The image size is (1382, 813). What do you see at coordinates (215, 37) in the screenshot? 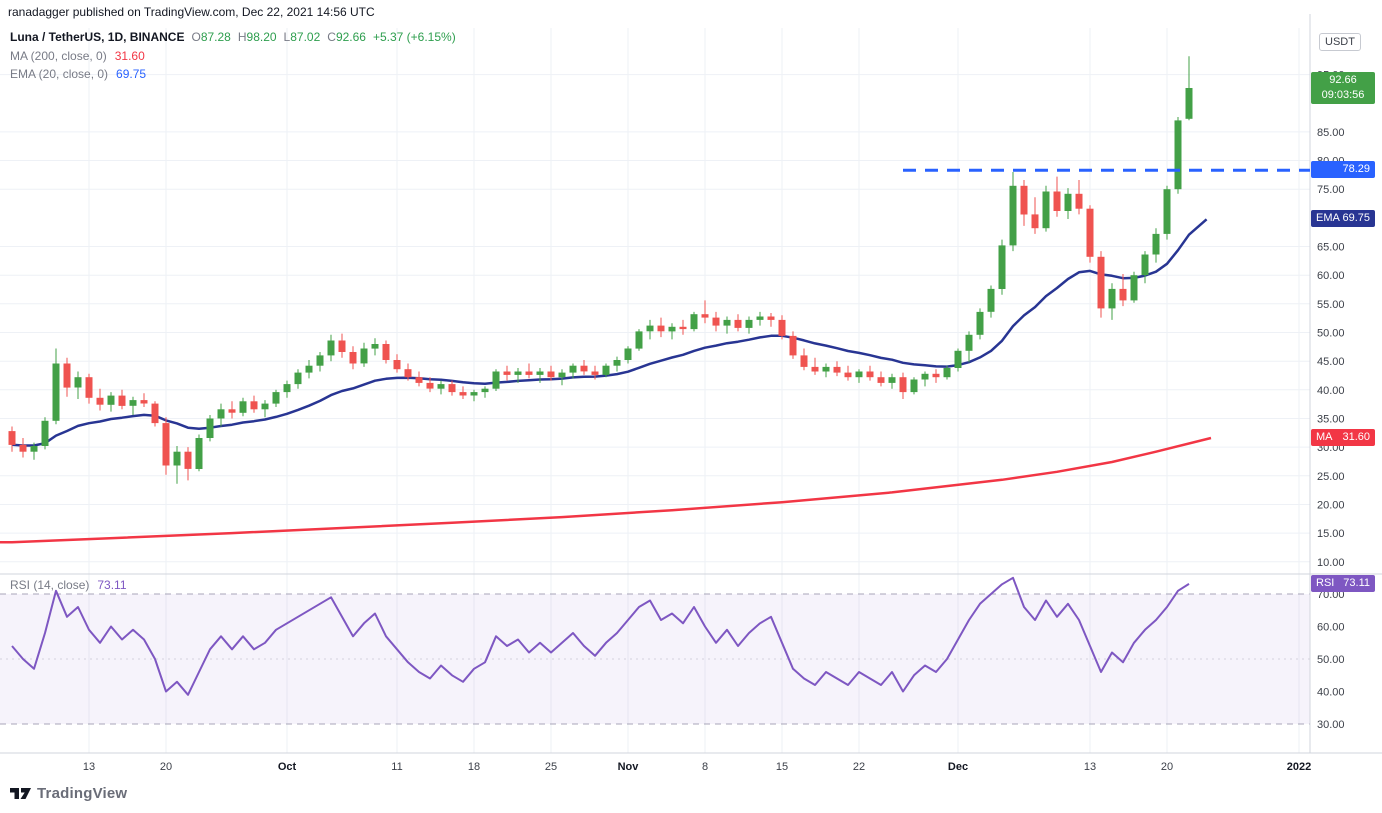
I see `open-value: 87.28` at bounding box center [215, 37].